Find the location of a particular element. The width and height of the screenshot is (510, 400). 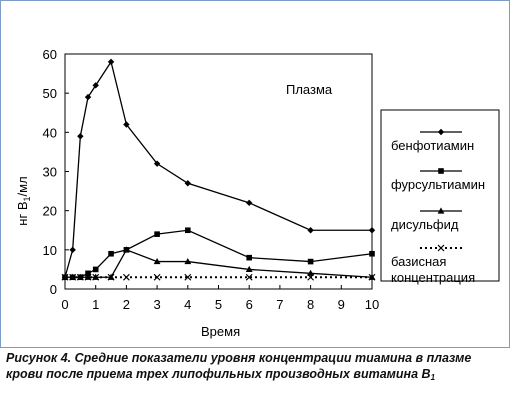

y-axis-label-text: нг B1/мл is located at coordinates (23, 200).